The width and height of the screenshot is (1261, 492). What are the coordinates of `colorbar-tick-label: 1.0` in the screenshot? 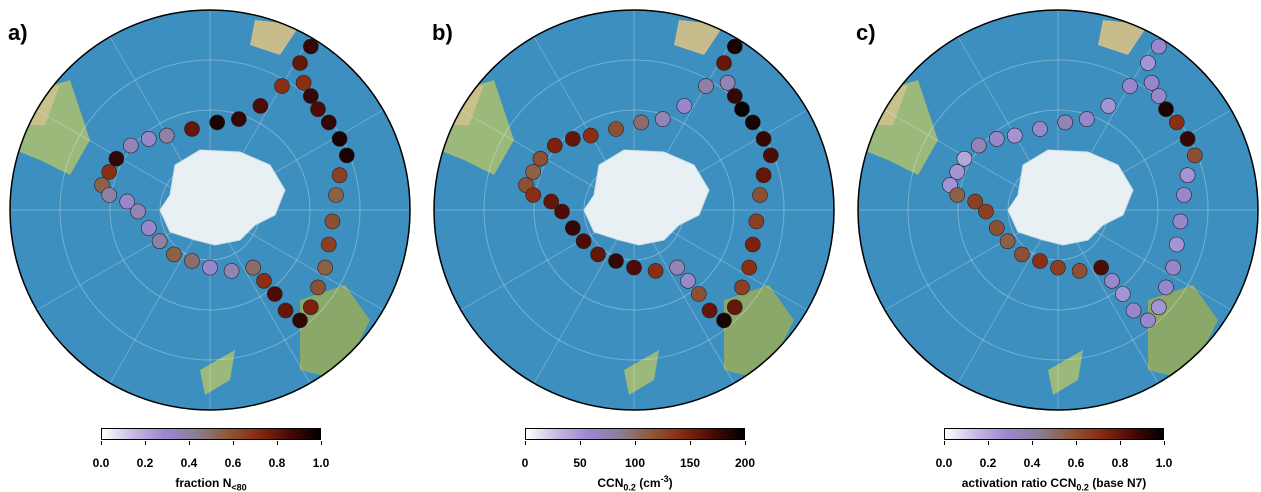 It's located at (321, 463).